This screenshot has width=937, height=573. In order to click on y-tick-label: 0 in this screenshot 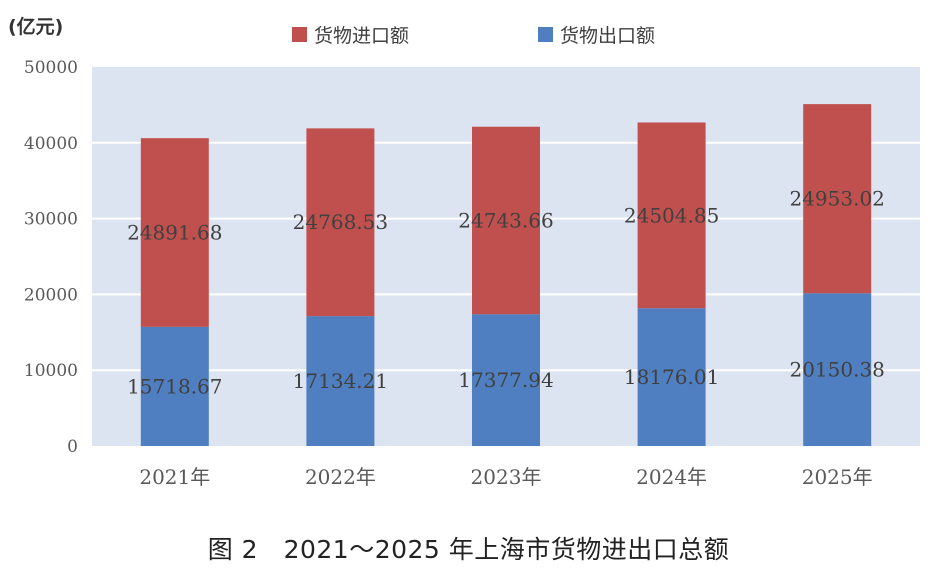, I will do `click(72, 447)`.